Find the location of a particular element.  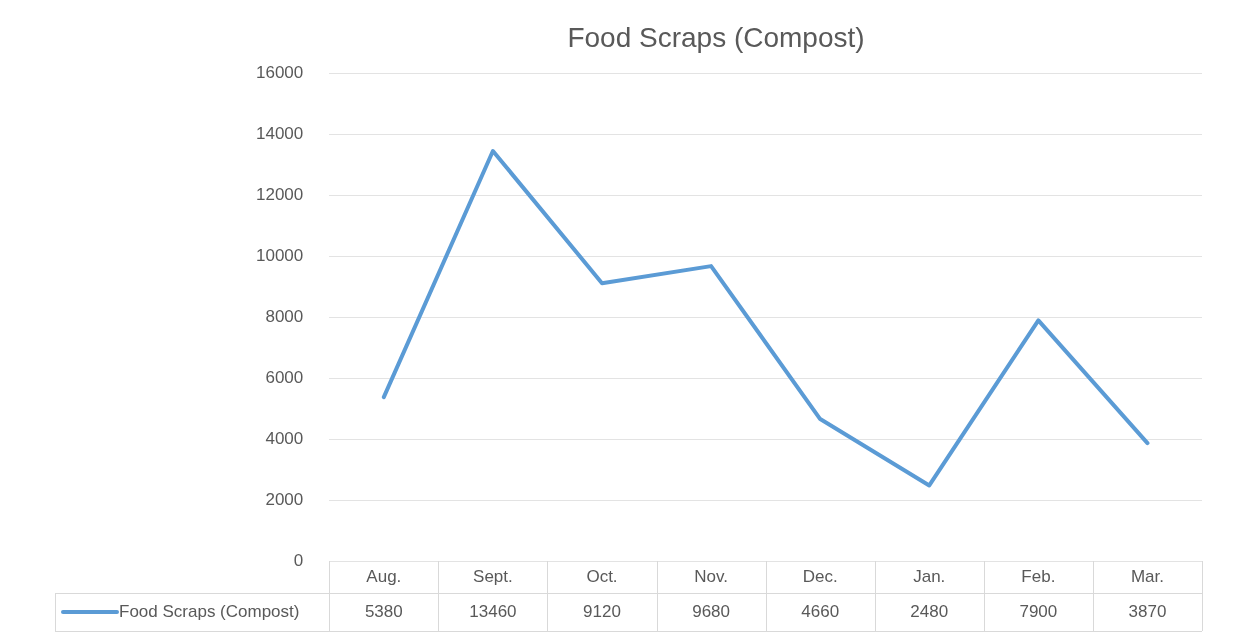

x-tick-label: Nov. is located at coordinates (711, 576).